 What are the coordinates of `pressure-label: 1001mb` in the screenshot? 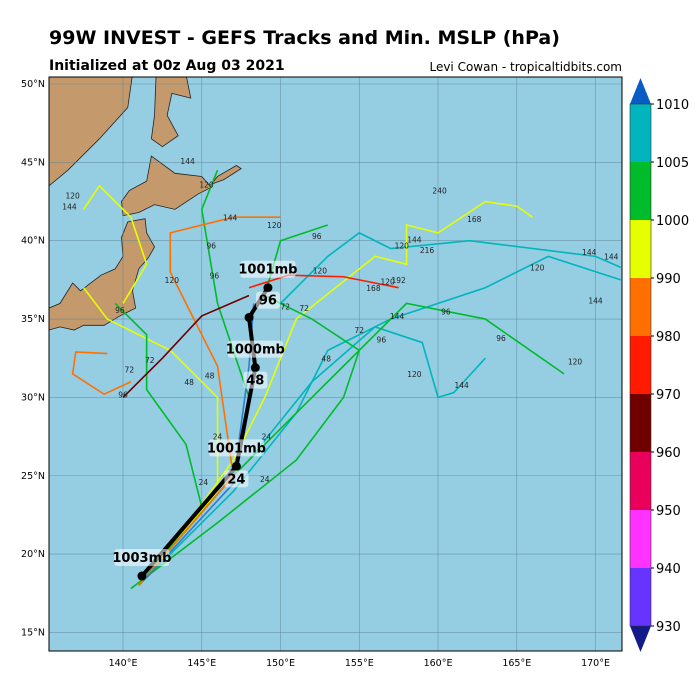 It's located at (236, 448).